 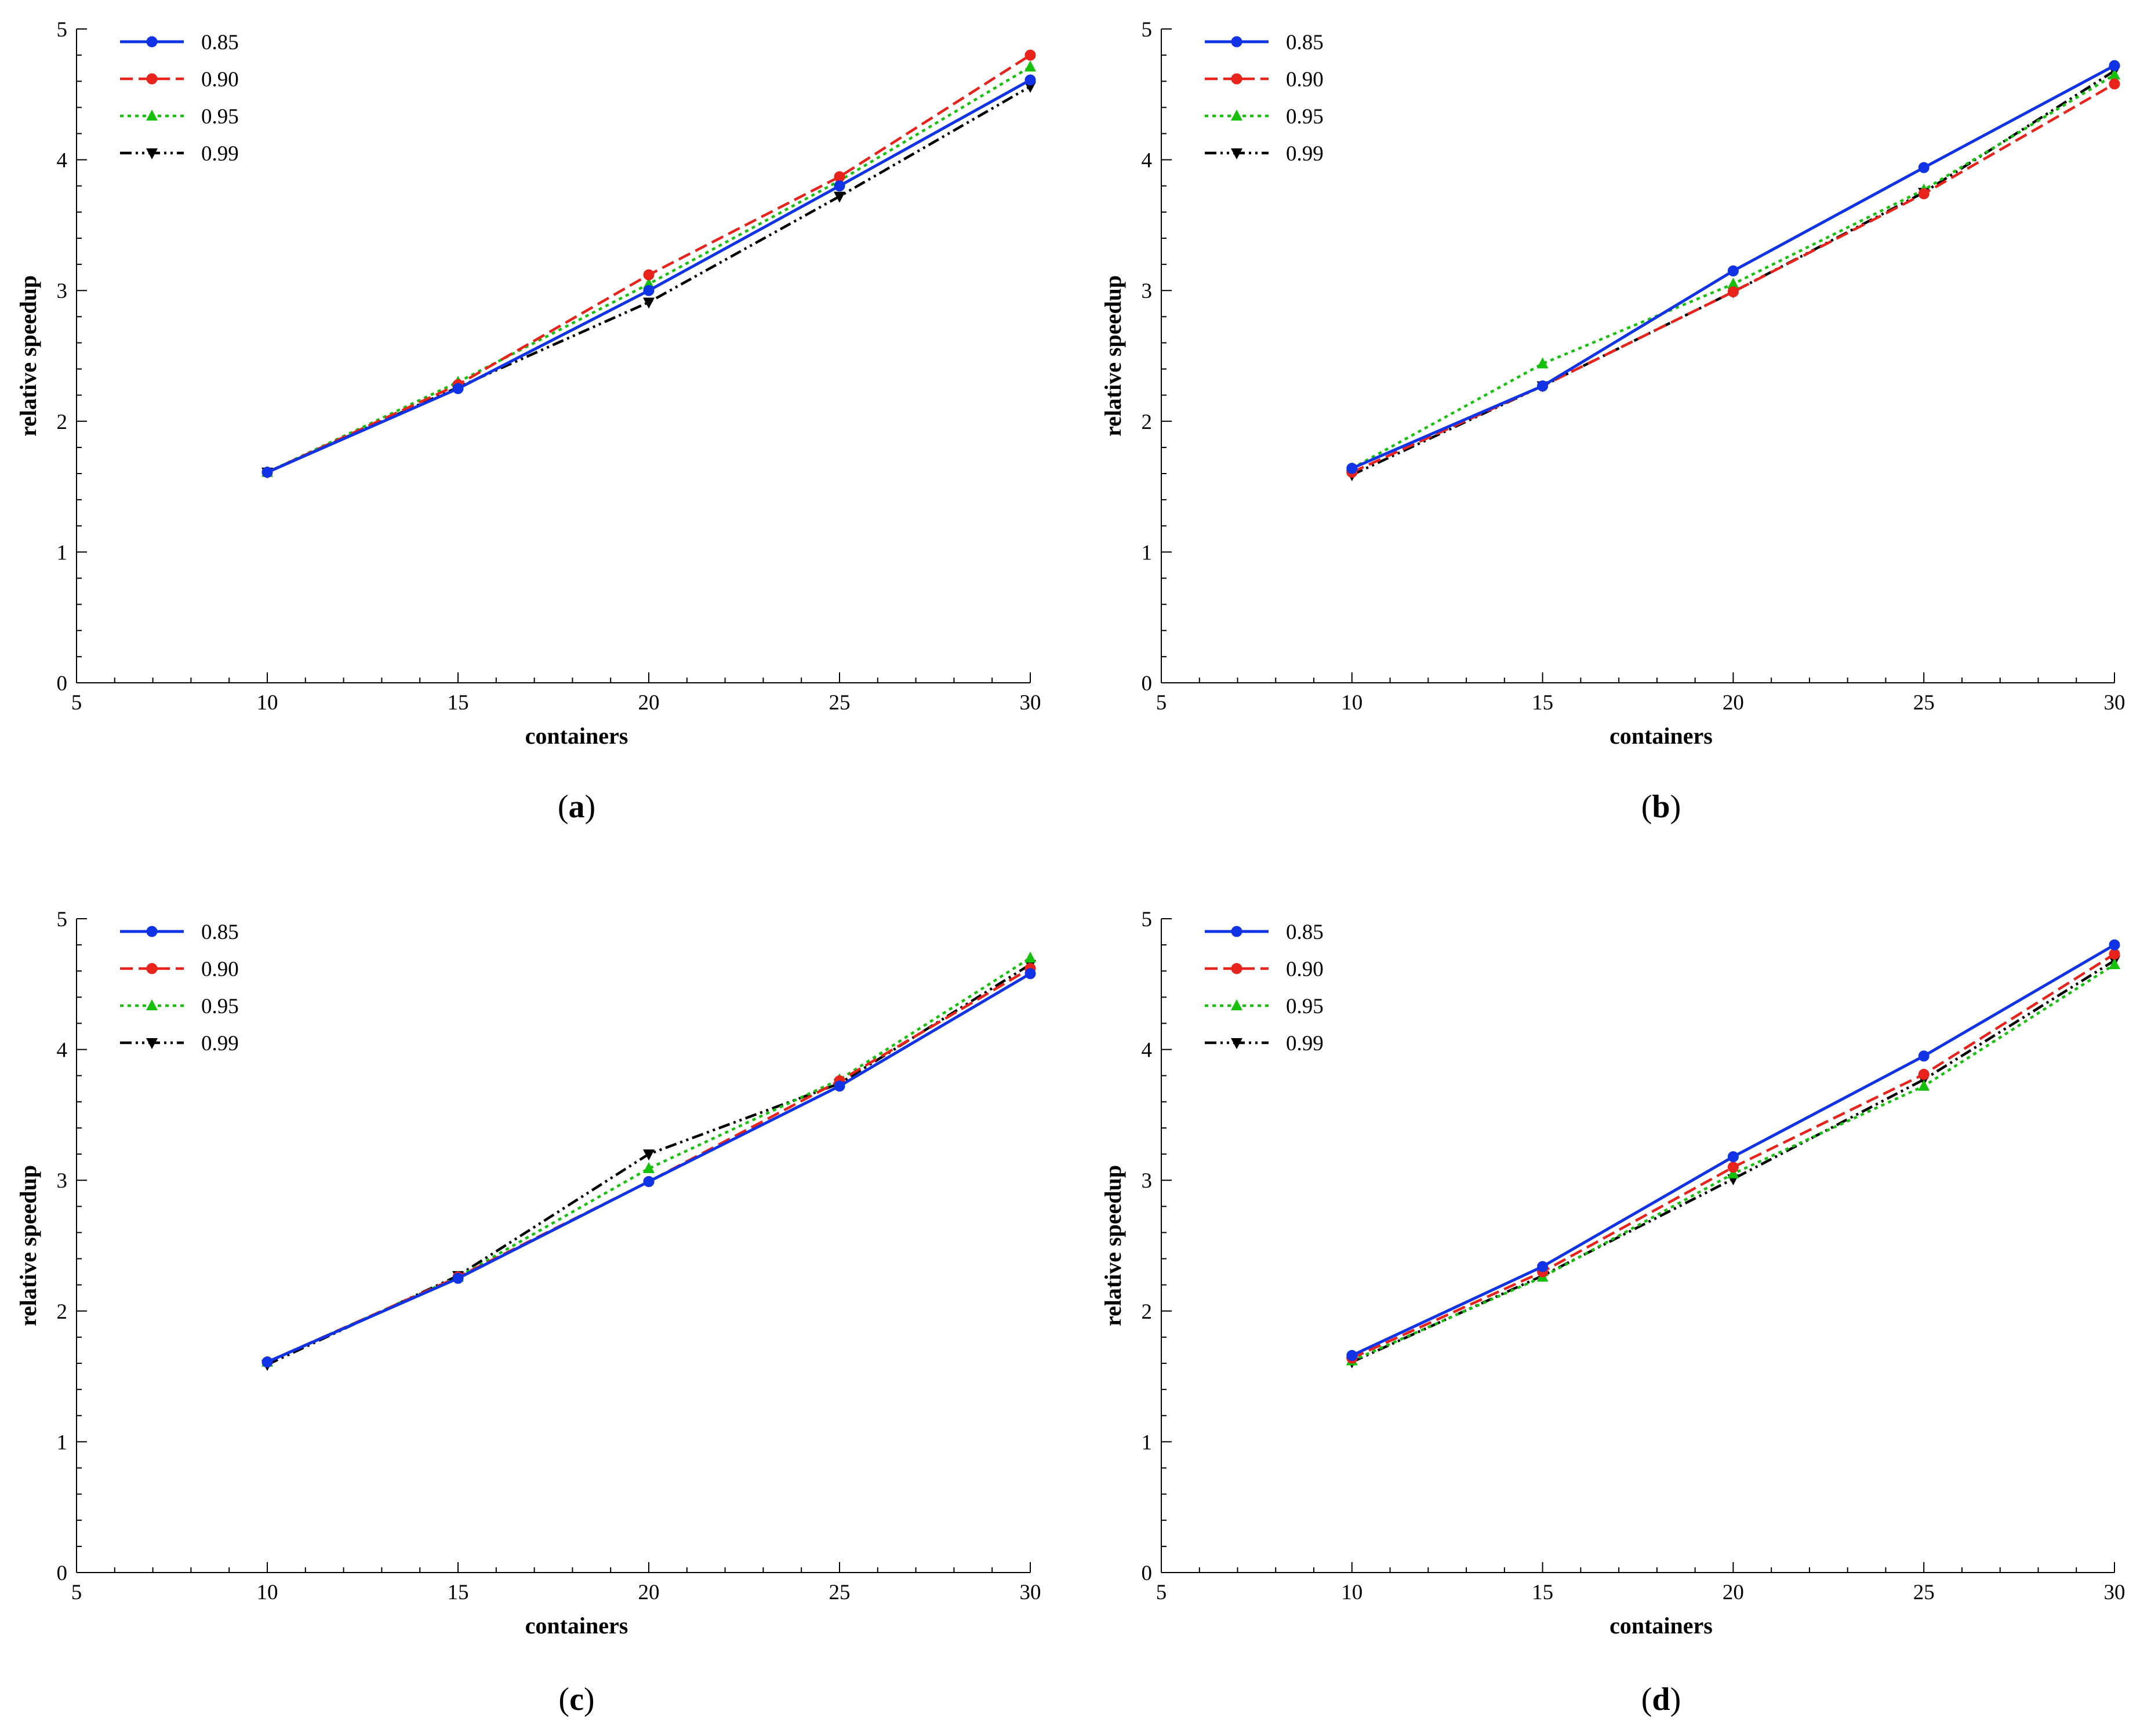 I want to click on y-tick-label: 0, so click(x=63, y=1573).